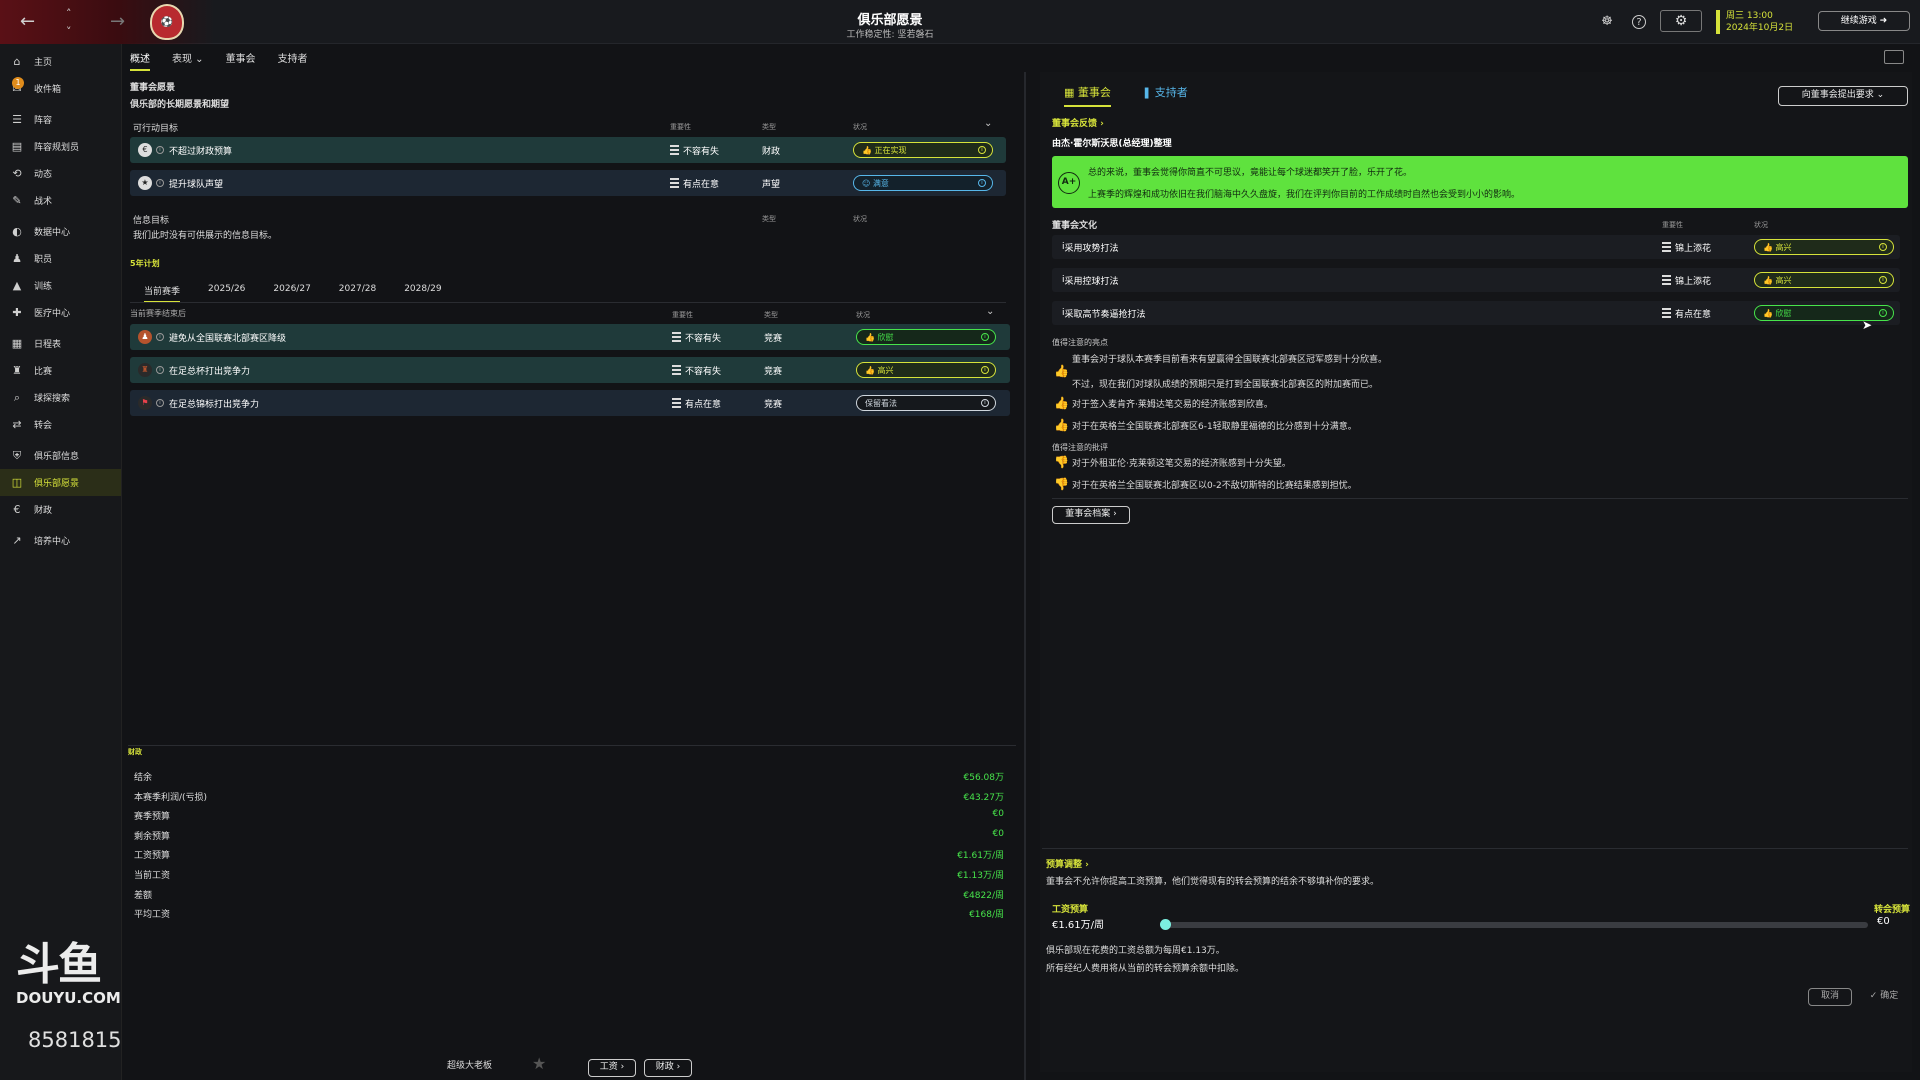 The height and width of the screenshot is (1080, 1920). What do you see at coordinates (1830, 997) in the screenshot?
I see `cancel-button: 取消` at bounding box center [1830, 997].